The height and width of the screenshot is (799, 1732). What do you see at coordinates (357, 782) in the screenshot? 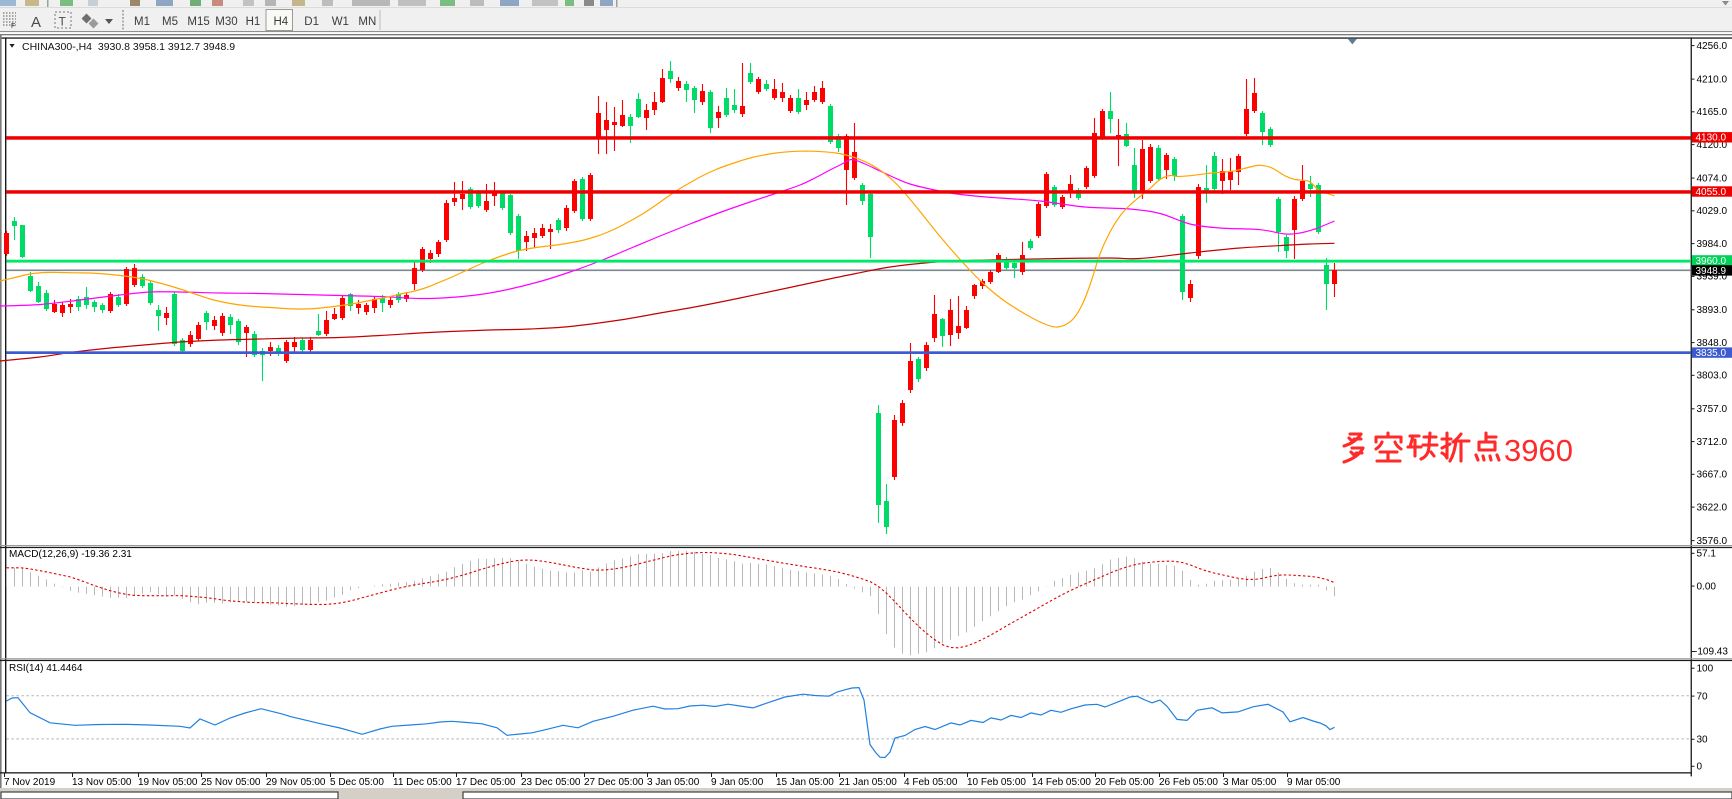
I see `svg-text: 5 Dec 05:00` at bounding box center [357, 782].